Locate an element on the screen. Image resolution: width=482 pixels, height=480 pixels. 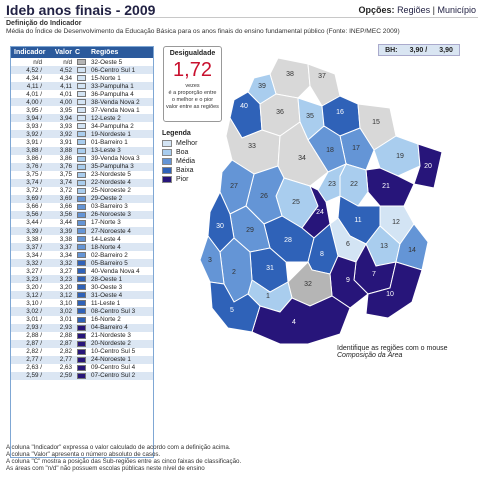
table-row: 2,63 / 2,63 09-Centro Sul 4 is located at coordinates (82, 368).